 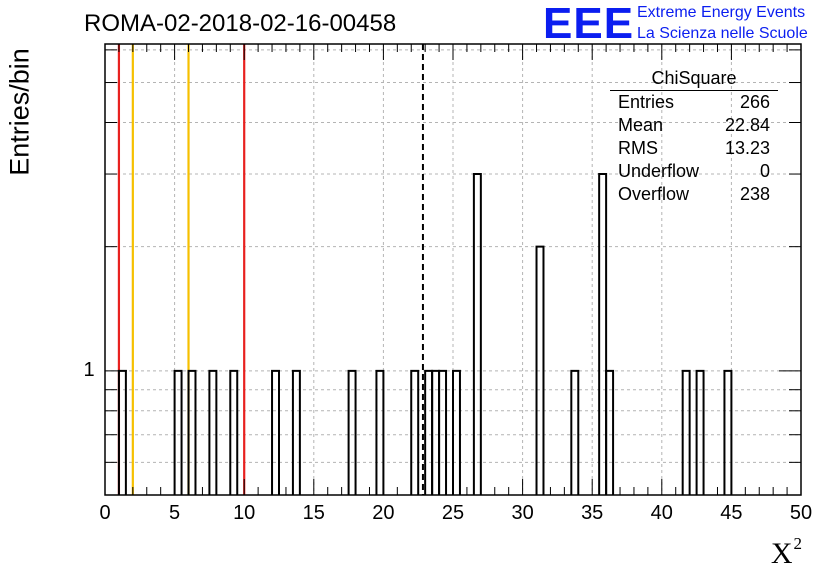 What do you see at coordinates (589, 24) in the screenshot?
I see `eee-logo-mark: EEE` at bounding box center [589, 24].